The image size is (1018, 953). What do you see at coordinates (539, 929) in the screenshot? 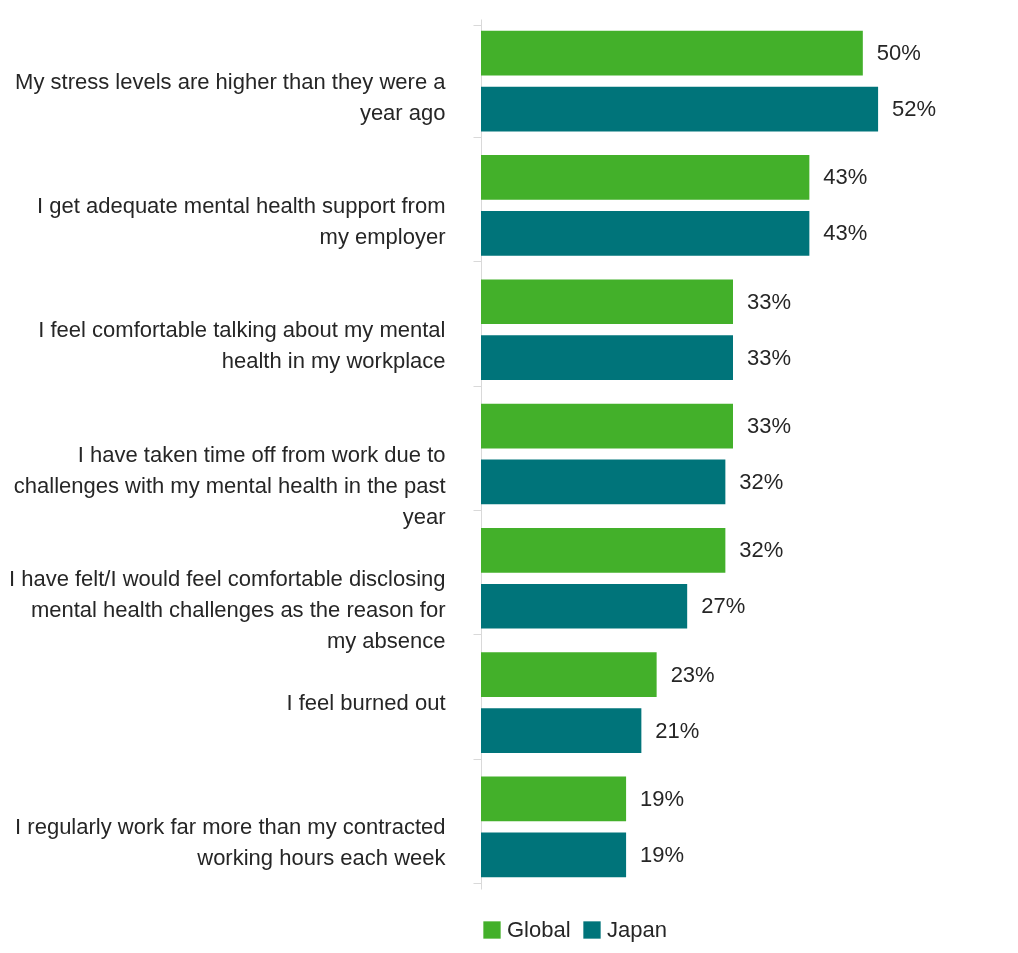
I see `legend-label: Global` at bounding box center [539, 929].